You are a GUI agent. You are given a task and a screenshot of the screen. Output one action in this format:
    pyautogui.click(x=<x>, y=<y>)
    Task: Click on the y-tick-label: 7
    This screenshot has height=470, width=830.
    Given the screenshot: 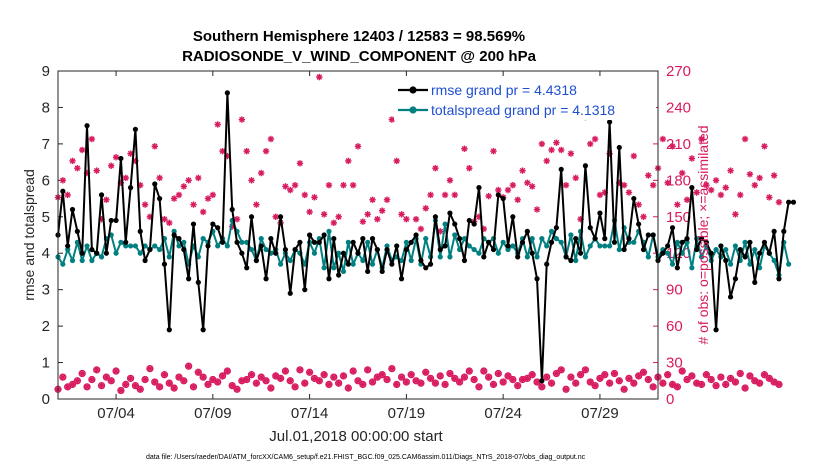 What is the action you would take?
    pyautogui.click(x=46, y=144)
    